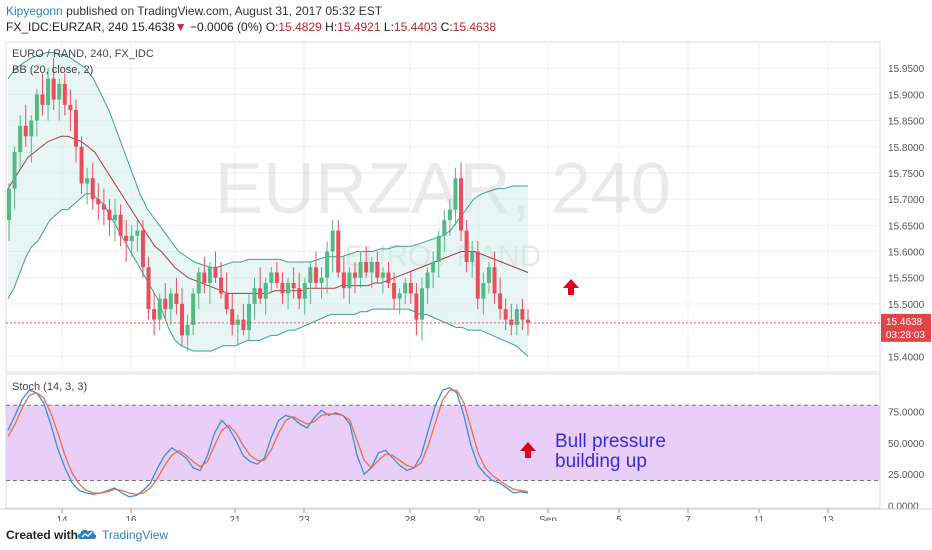 Image resolution: width=932 pixels, height=550 pixels. What do you see at coordinates (52, 70) in the screenshot?
I see `indicator-label: BB (20, close, 2)` at bounding box center [52, 70].